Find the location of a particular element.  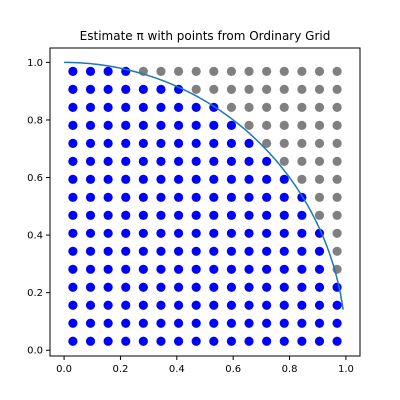

x-tick-label: 0.0 is located at coordinates (64, 369).